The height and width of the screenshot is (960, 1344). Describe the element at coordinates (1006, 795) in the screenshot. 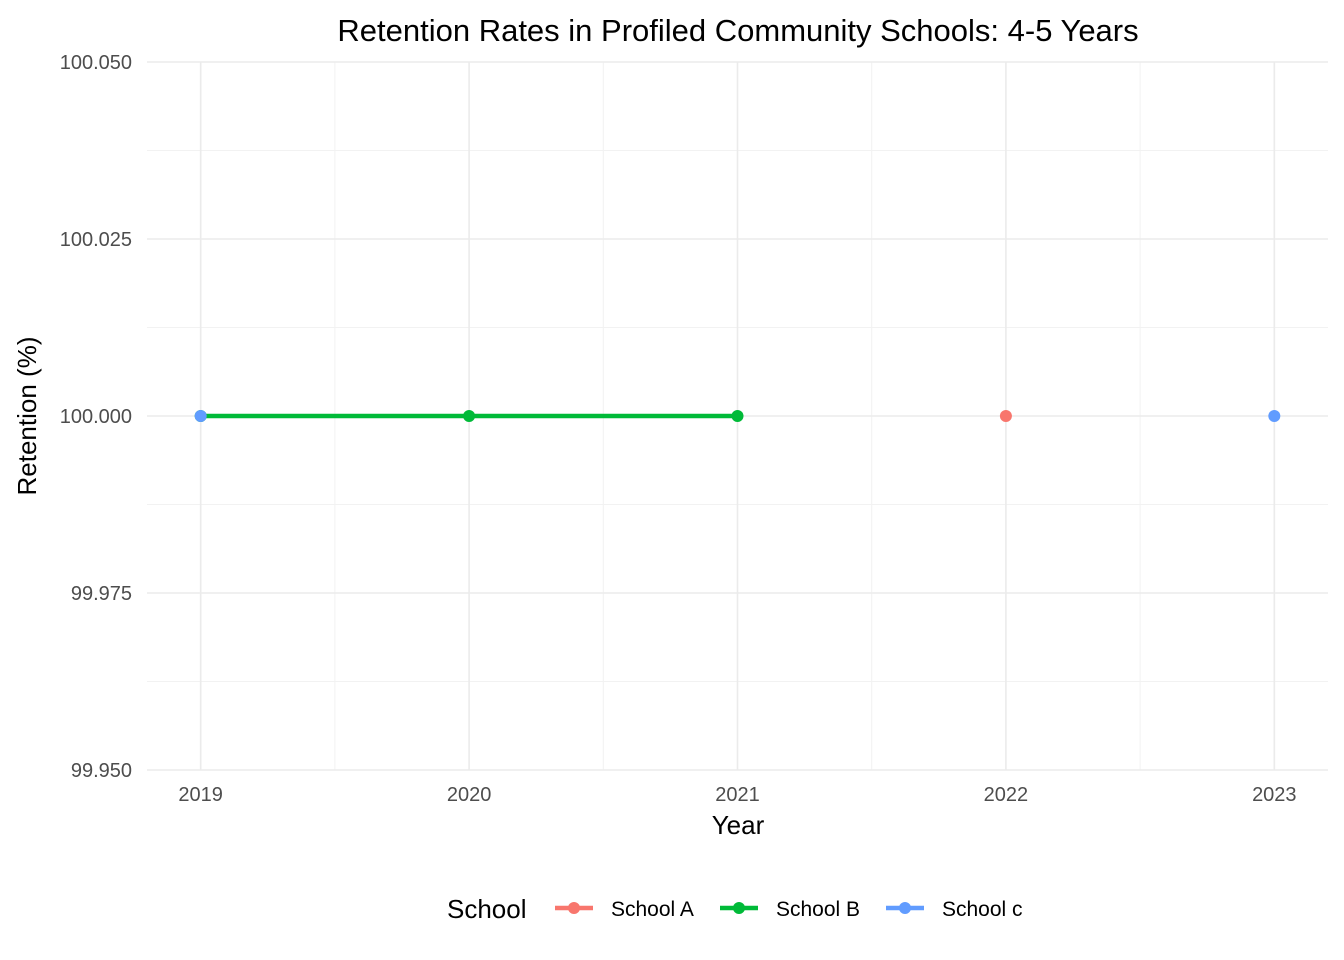

I see `x-tick-label: 2022` at that location.